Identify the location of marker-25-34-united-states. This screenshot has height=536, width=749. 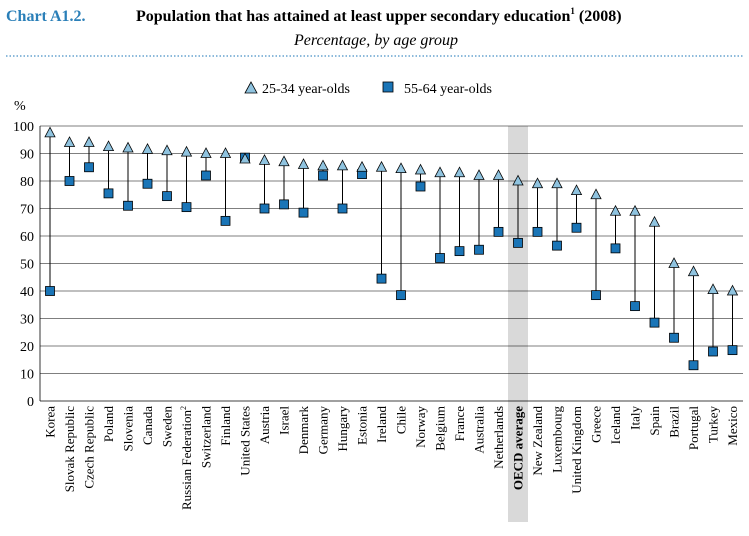
(245, 158).